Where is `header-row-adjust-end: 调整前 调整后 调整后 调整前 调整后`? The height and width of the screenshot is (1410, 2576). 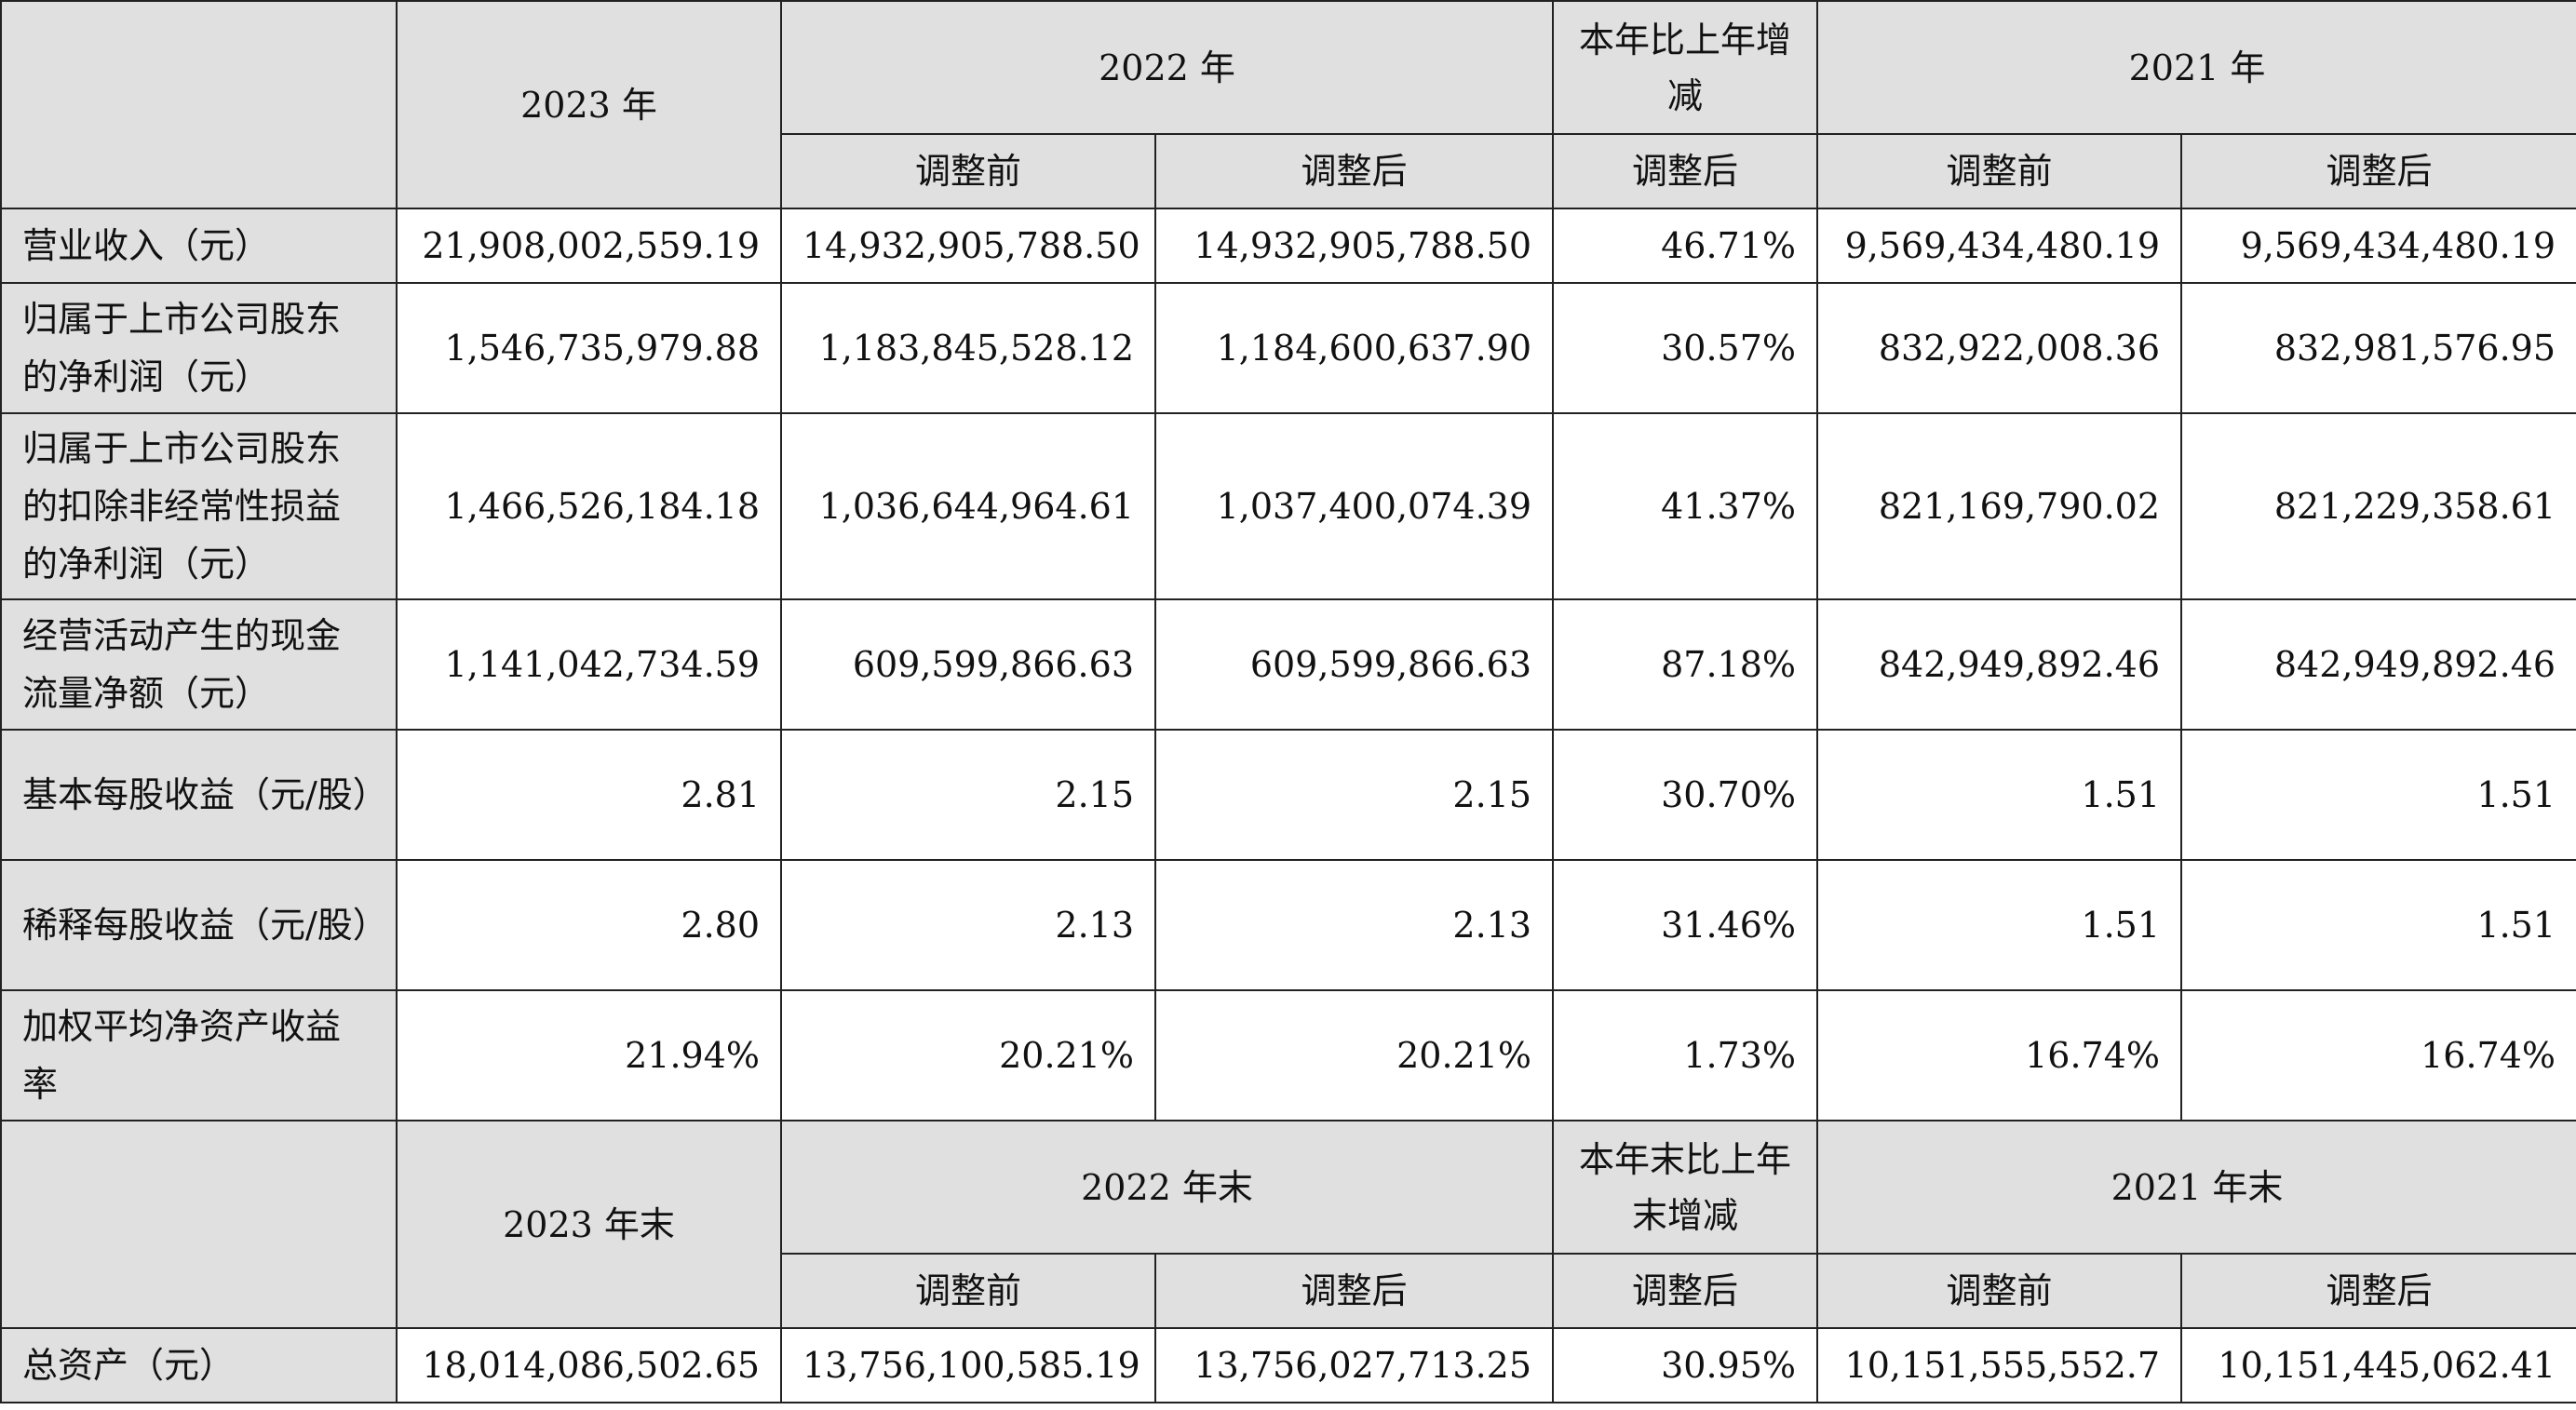 header-row-adjust-end: 调整前 调整后 调整后 调整前 调整后 is located at coordinates (1288, 1291).